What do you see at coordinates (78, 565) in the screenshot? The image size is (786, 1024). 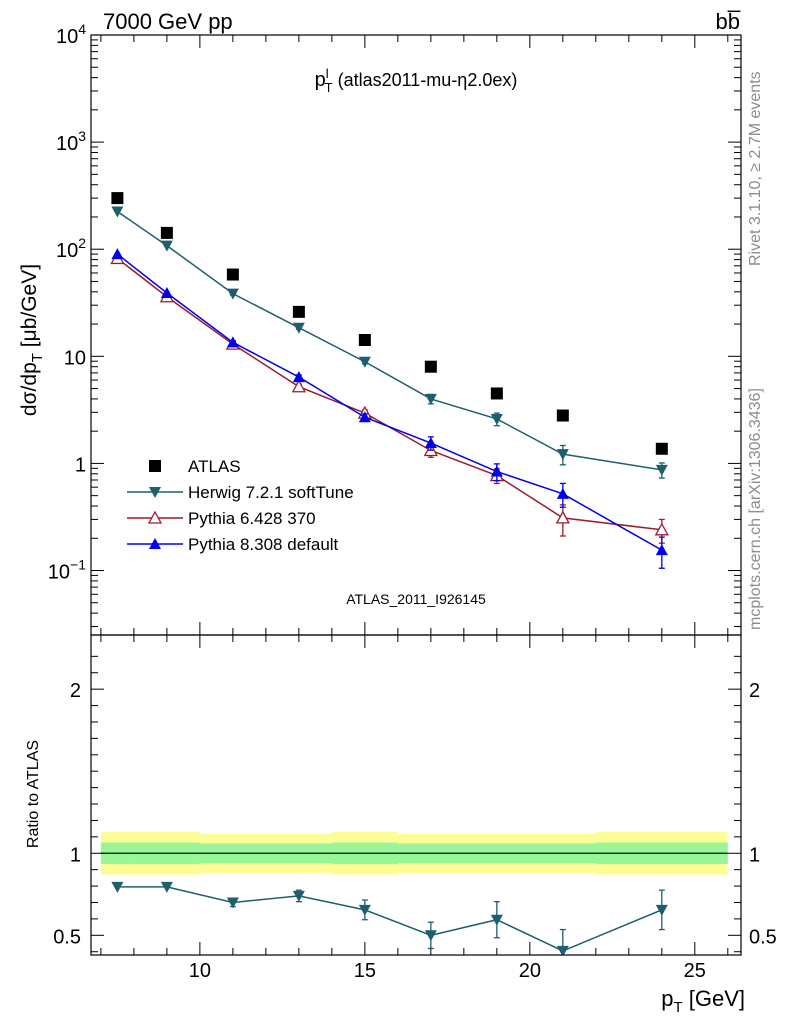 I see `y-tick-label-exponent: −1` at bounding box center [78, 565].